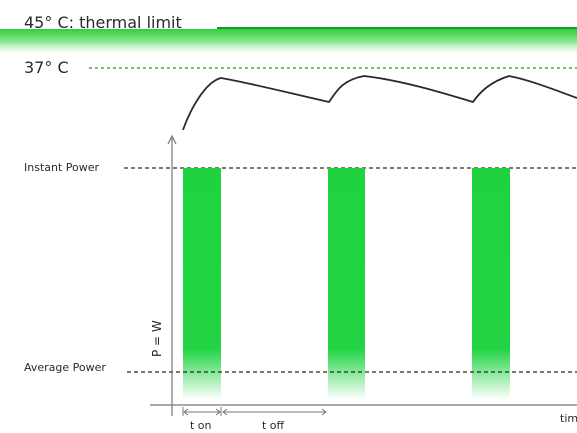  I want to click on t-on-arrow-left, so click(186, 412).